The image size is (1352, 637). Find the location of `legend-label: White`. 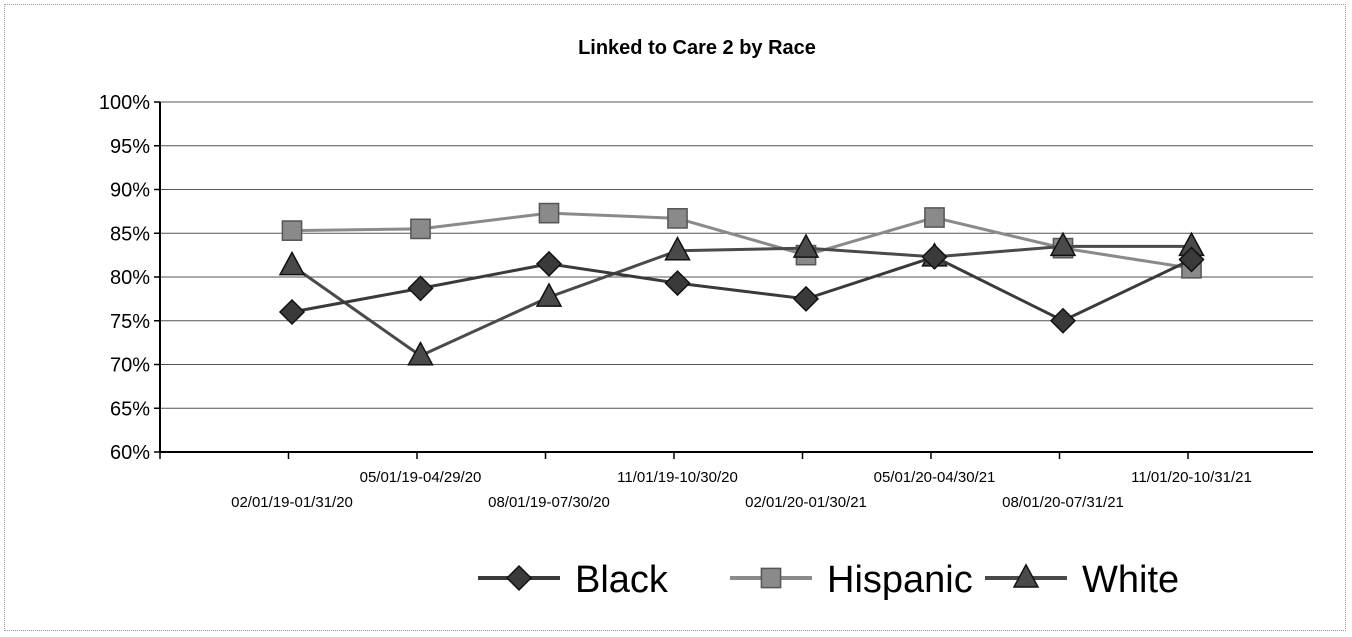

legend-label: White is located at coordinates (1130, 580).